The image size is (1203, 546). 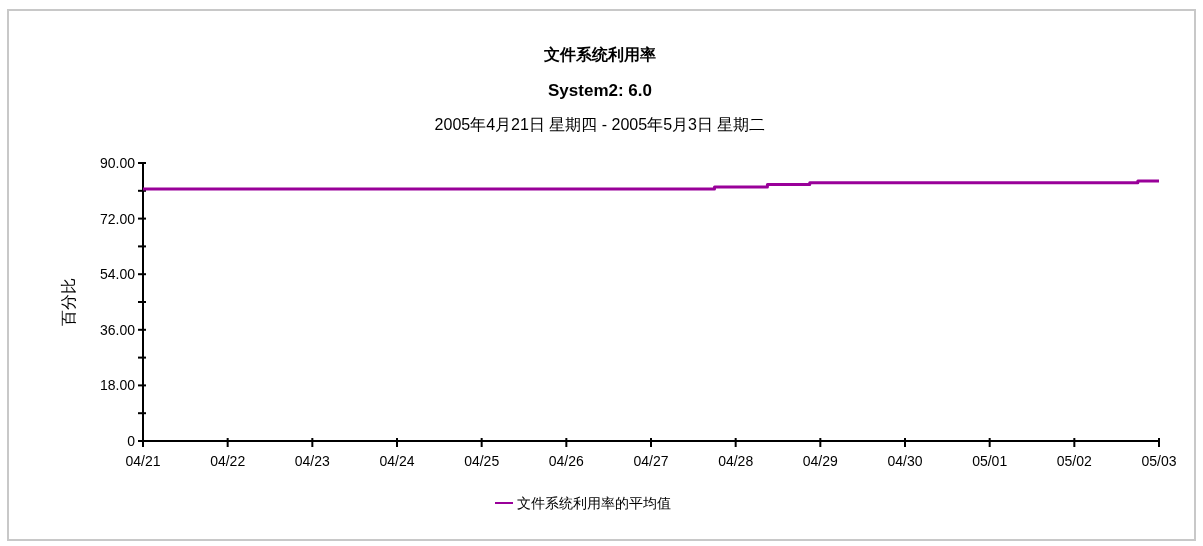 What do you see at coordinates (68, 302) in the screenshot?
I see `y-axis-title: 百分比` at bounding box center [68, 302].